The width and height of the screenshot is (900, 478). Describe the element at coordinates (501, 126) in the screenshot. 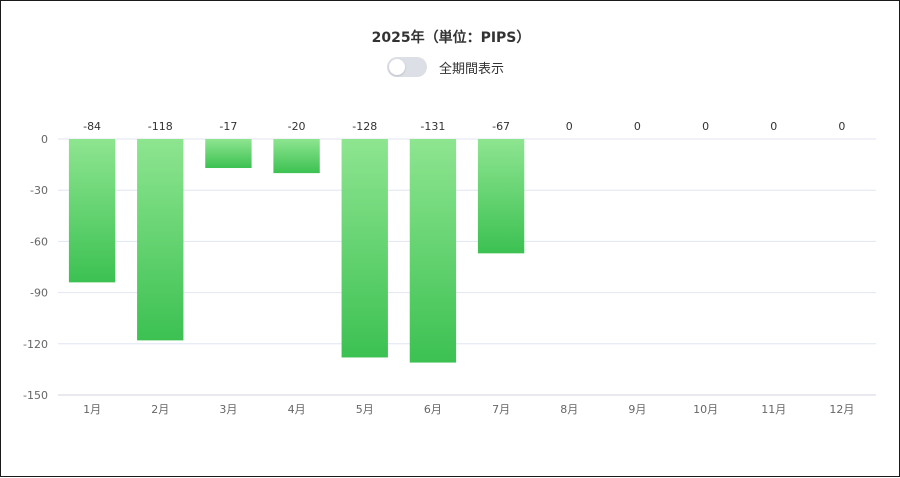

I see `data-label-7: -67` at that location.